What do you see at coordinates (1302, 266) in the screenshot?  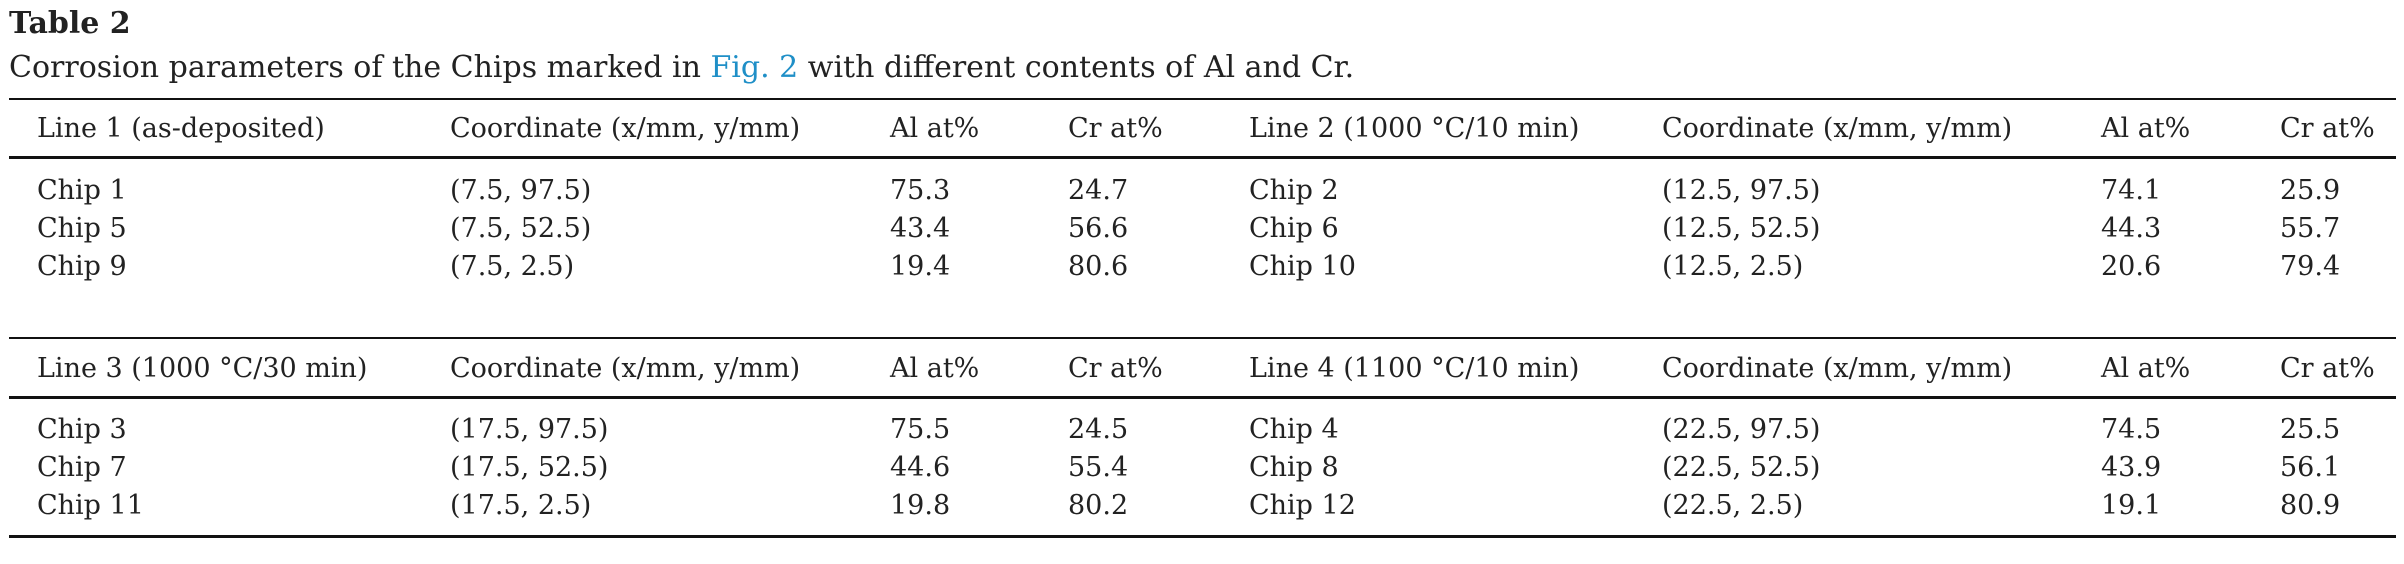 I see `table-cell-line-b: Chip 10` at bounding box center [1302, 266].